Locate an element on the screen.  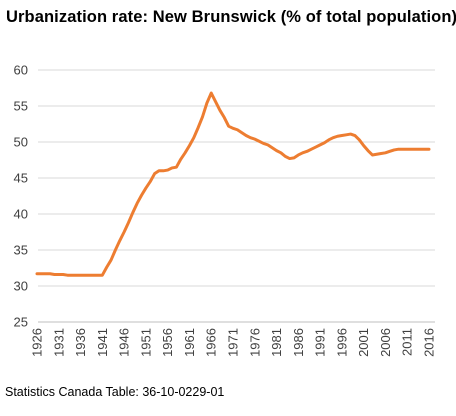
x-tick-label: 1961 is located at coordinates (189, 342).